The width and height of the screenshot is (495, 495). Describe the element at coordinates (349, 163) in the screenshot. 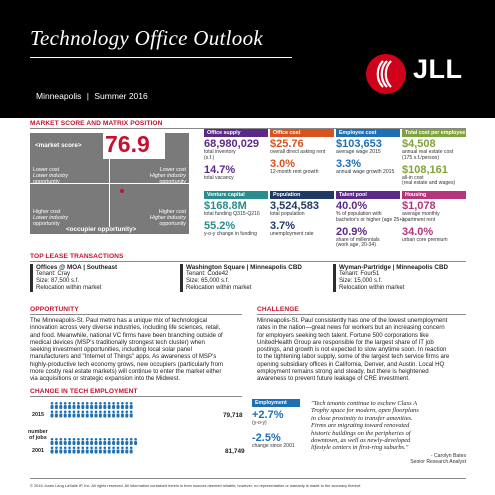

I see `stat-value: 3.3%` at that location.